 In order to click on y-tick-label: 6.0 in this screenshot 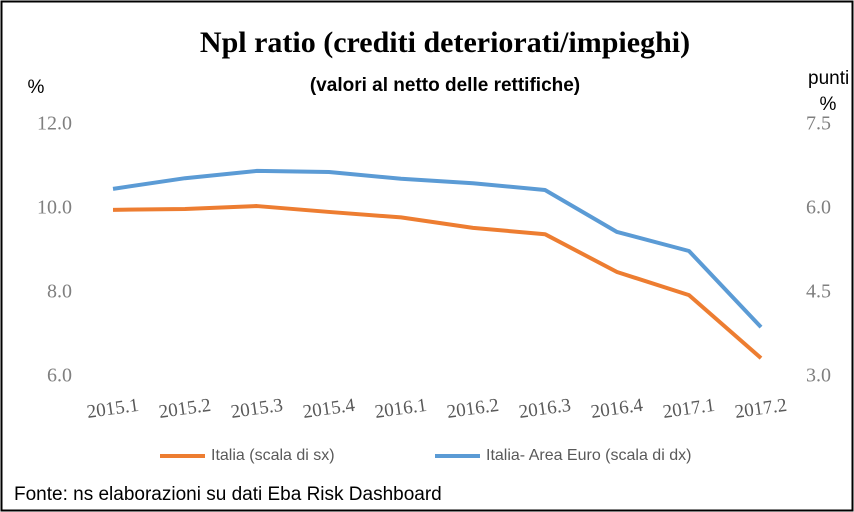, I will do `click(59, 376)`.